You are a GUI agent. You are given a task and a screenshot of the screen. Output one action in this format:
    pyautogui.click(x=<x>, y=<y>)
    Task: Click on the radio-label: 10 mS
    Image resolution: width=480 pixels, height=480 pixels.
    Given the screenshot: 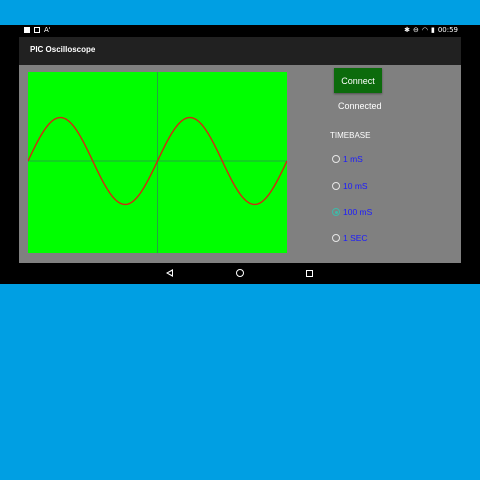 What is the action you would take?
    pyautogui.click(x=355, y=186)
    